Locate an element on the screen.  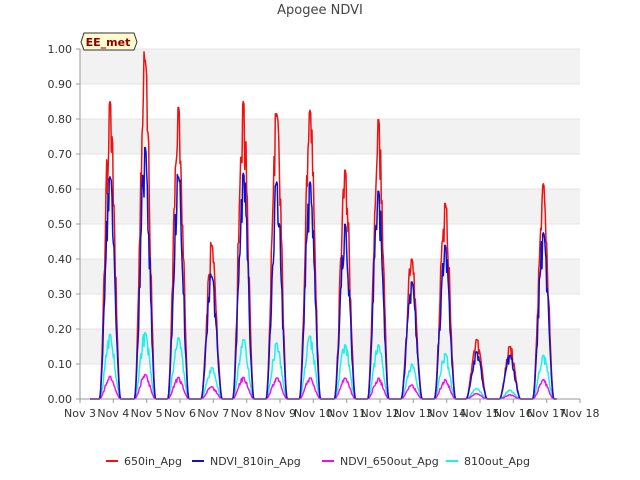
legend-label: NDVI_650out_Apg is located at coordinates (389, 461).